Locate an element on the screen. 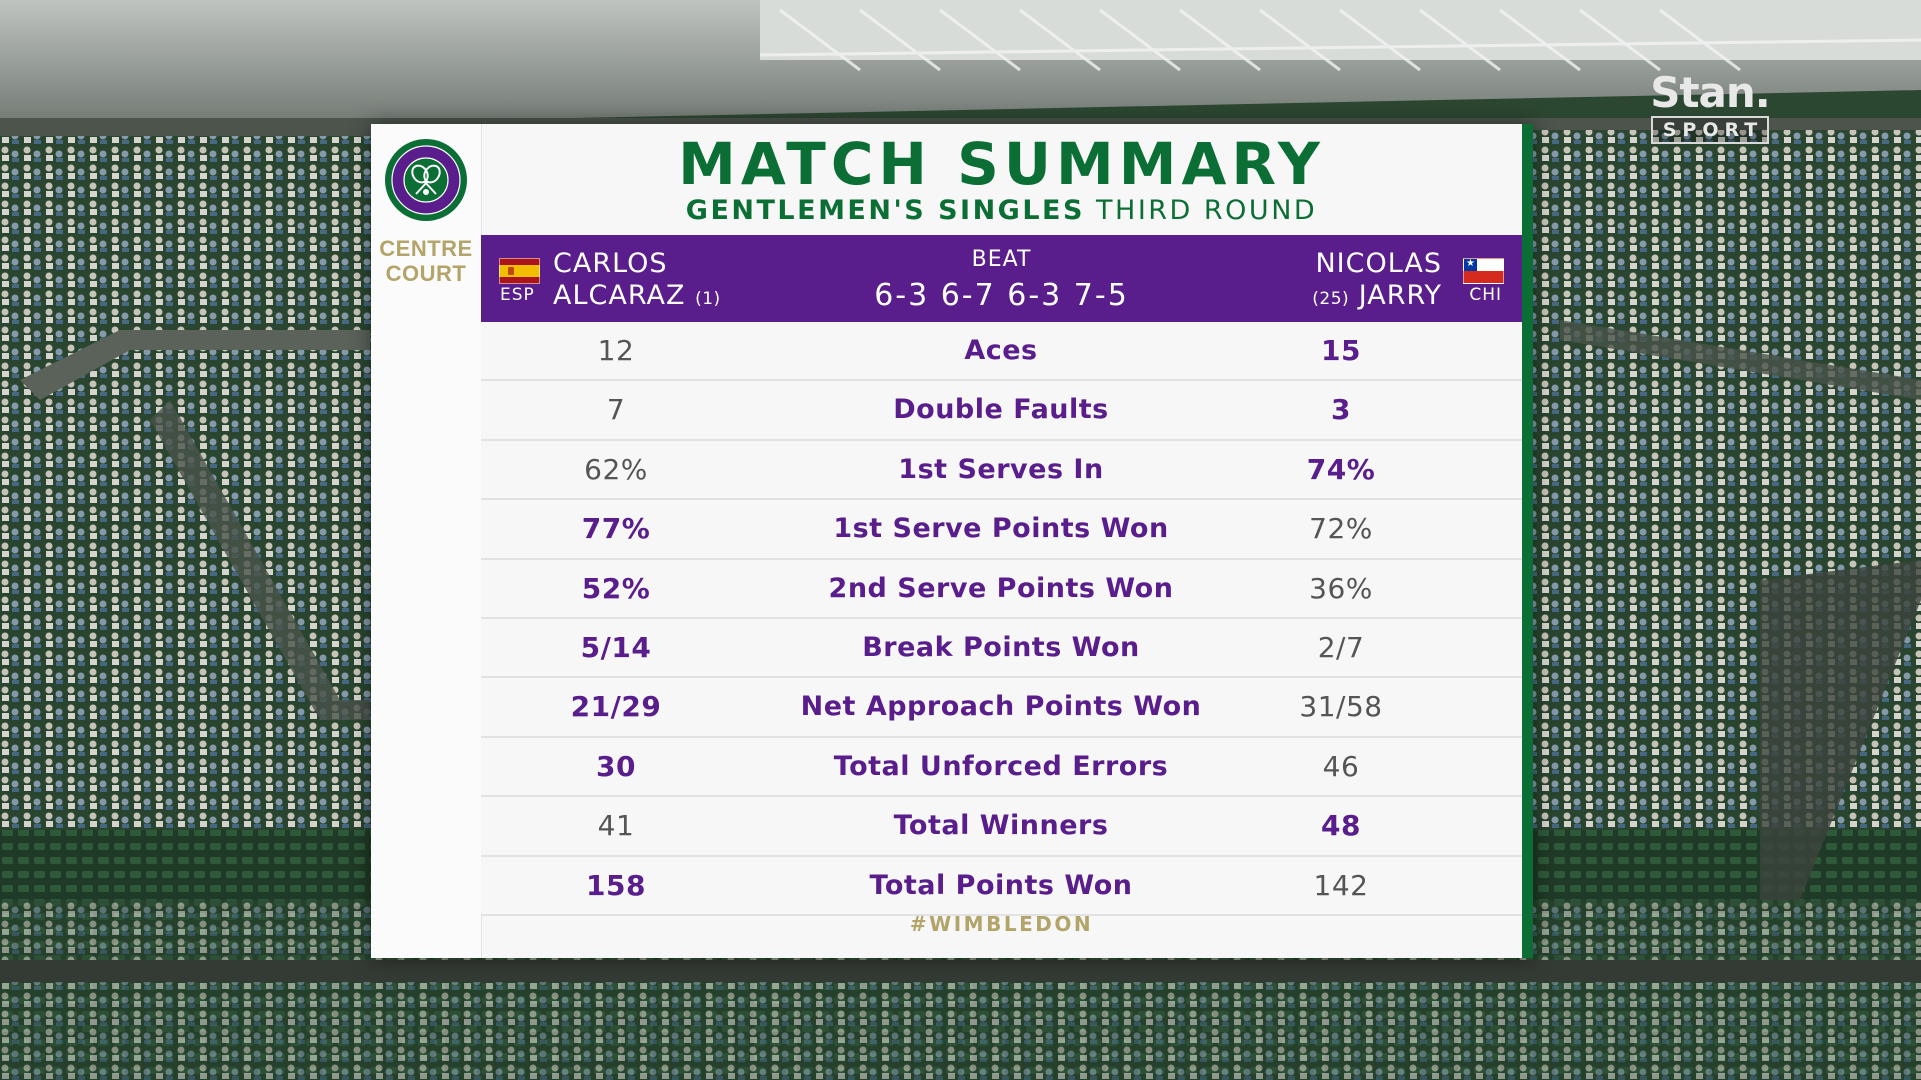  stat-label: Double Faults is located at coordinates (1001, 410).